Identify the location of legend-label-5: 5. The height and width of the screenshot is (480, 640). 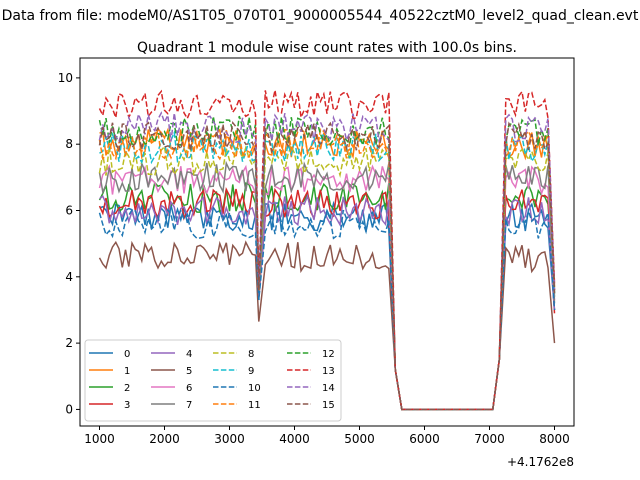
(189, 371).